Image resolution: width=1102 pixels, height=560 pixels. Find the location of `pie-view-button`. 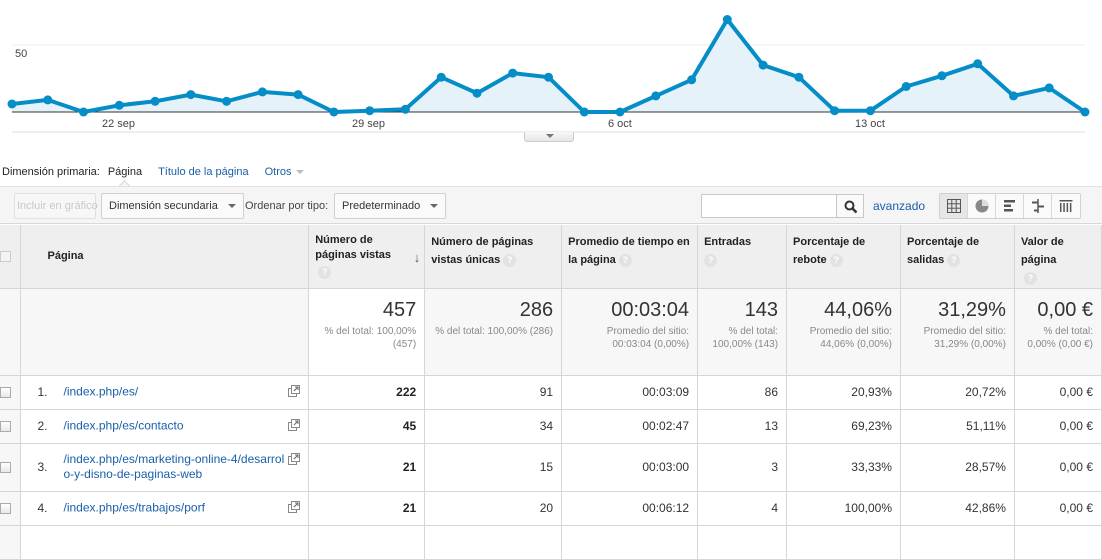

pie-view-button is located at coordinates (982, 206).